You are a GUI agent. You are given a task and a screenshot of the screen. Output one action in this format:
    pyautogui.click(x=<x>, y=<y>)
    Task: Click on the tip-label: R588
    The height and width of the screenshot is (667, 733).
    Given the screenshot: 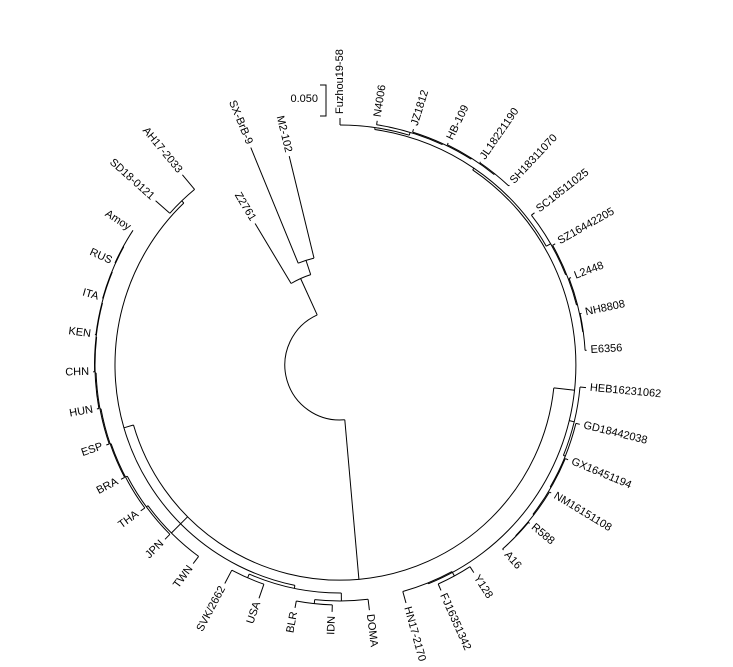 What is the action you would take?
    pyautogui.click(x=543, y=534)
    